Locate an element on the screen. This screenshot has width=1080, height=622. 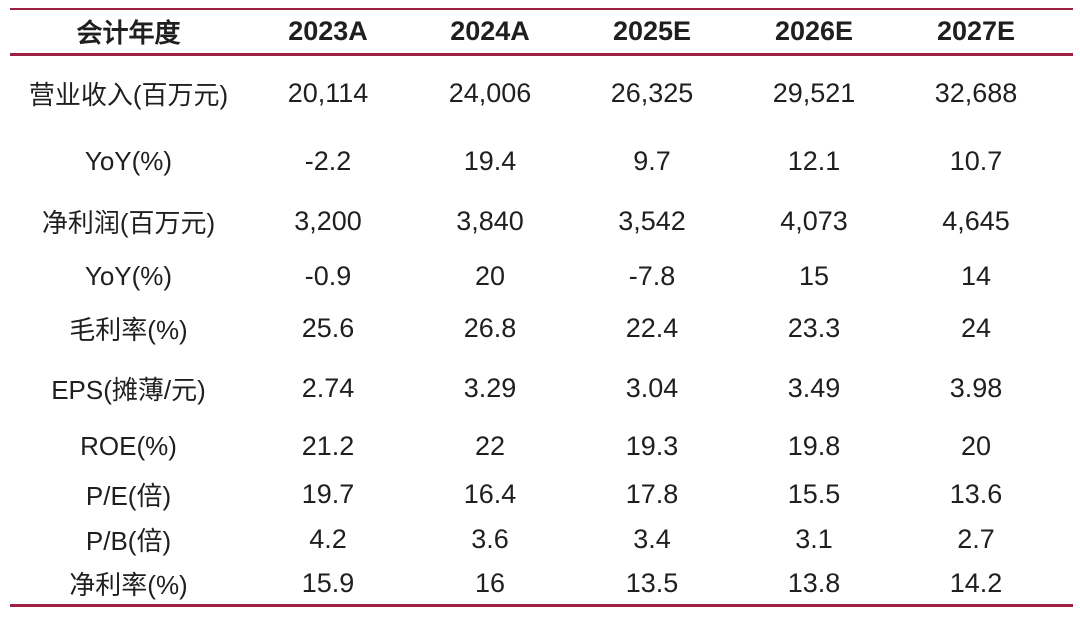
table-row: 营业收入(百万元) 20,114 24,006 26,325 29,521 32,688 is located at coordinates (541, 93).